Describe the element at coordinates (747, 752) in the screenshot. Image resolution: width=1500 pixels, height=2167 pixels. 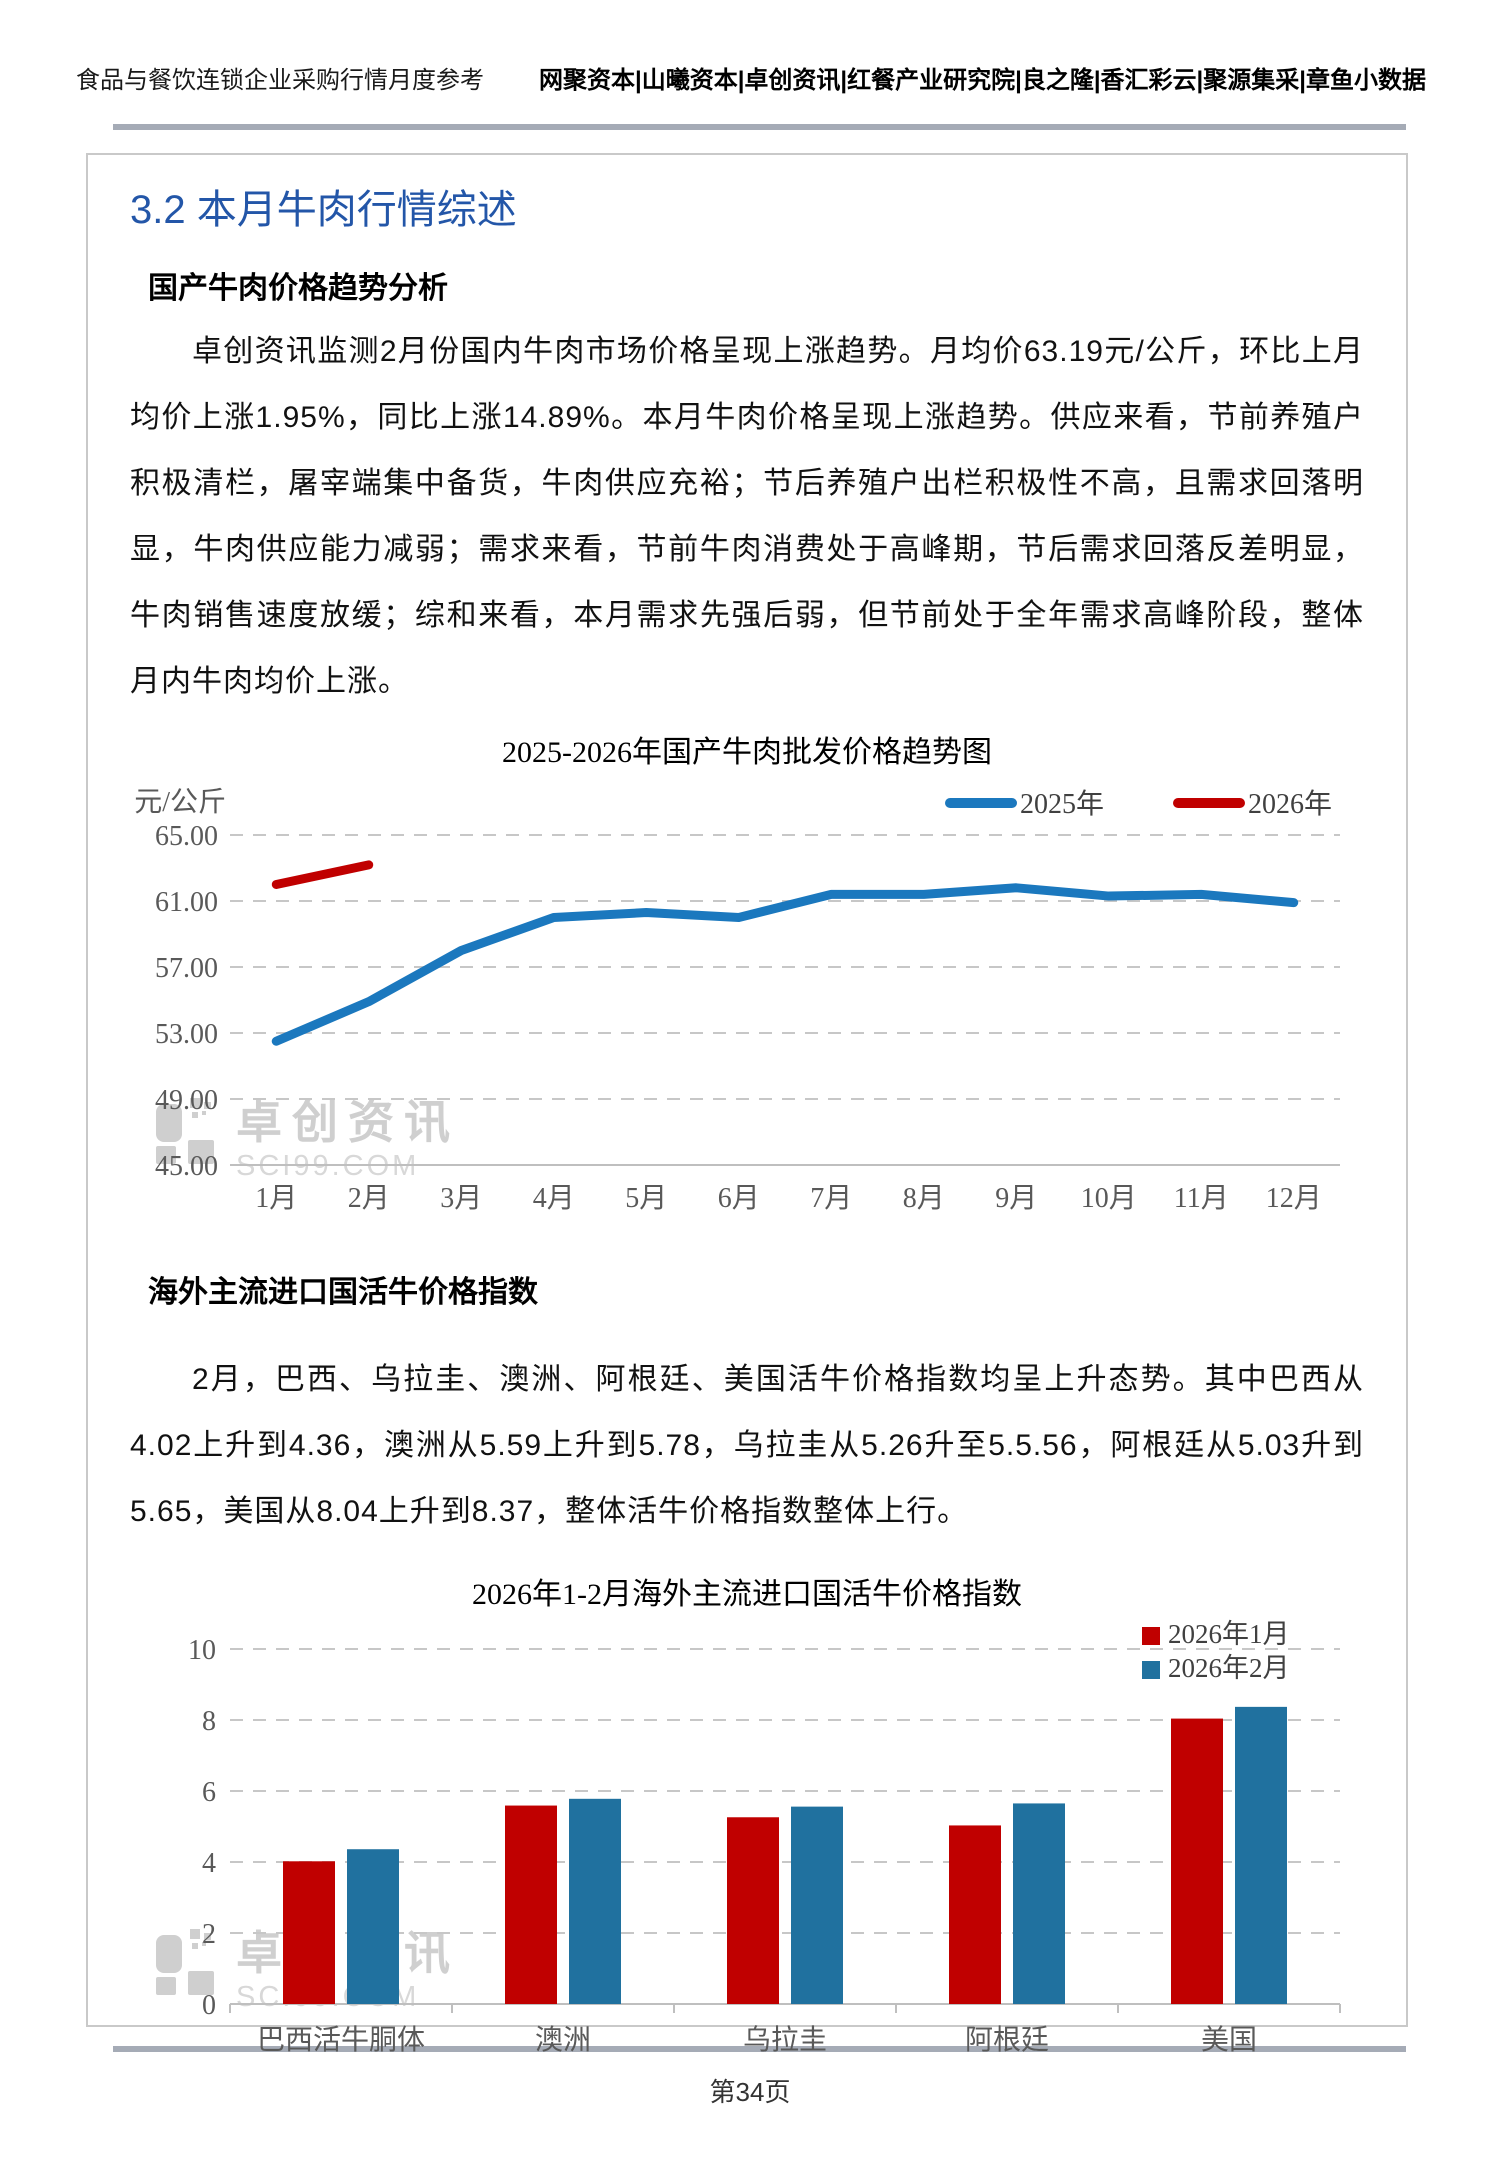
I see `line-chart-title: 2025-2026年国产牛肉批发价格趋势图` at that location.